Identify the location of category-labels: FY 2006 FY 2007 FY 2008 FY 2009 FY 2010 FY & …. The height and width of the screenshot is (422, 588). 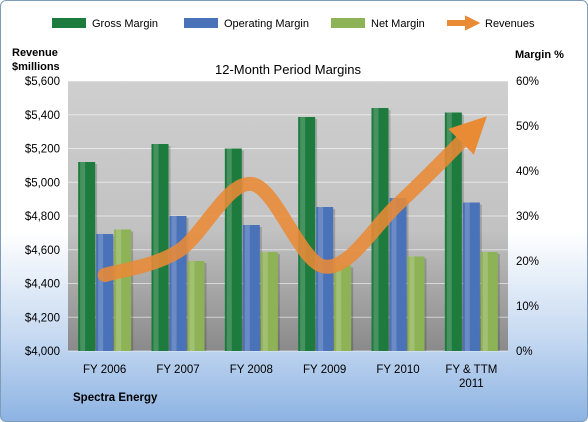
(290, 377).